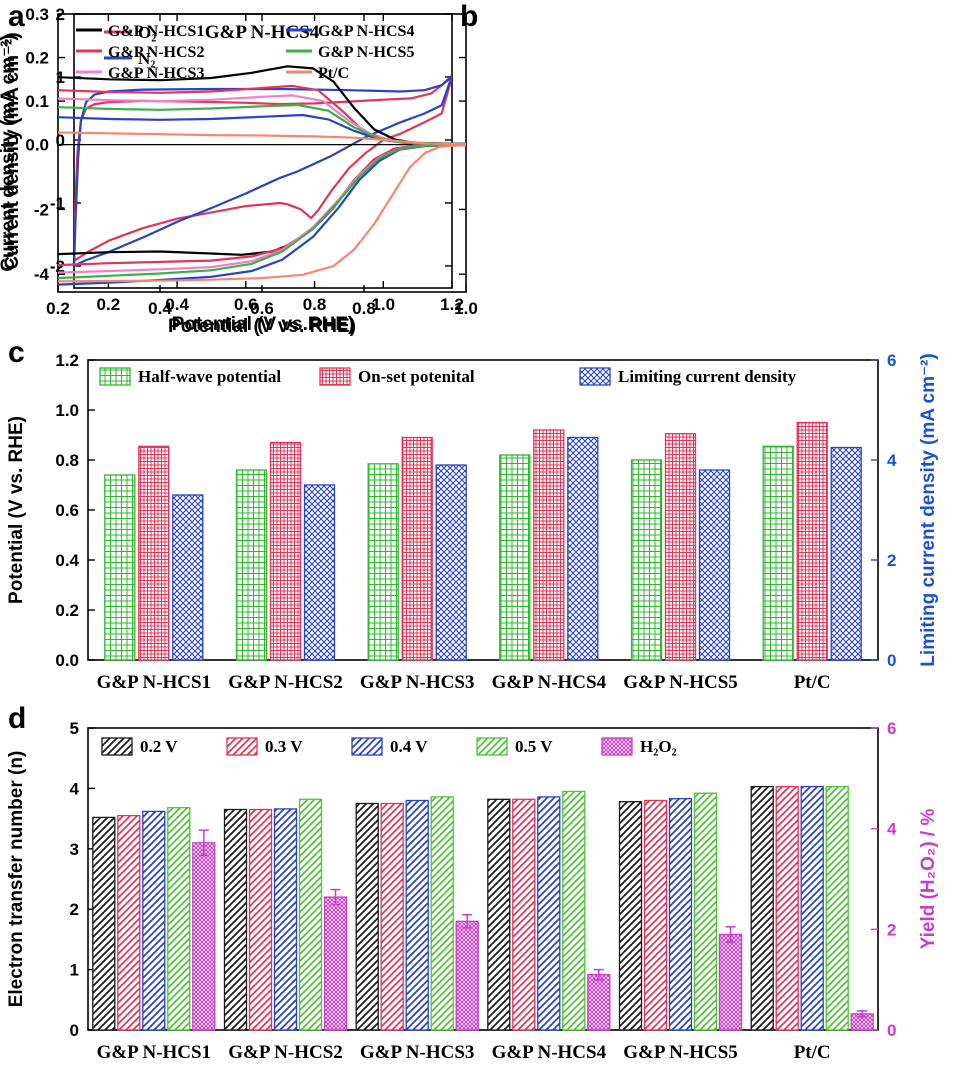 The image size is (958, 1078). Describe the element at coordinates (262, 205) in the screenshot. I see `series-curve-G&P N-HCS2` at that location.